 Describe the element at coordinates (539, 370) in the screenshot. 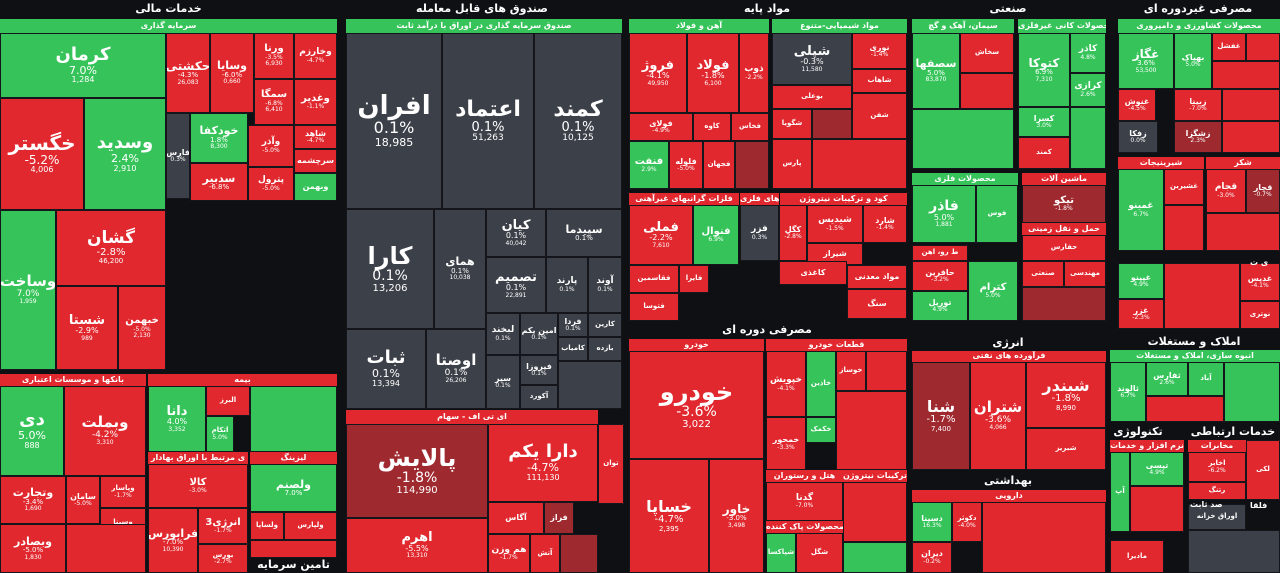

I see `stock-tile: فیروزا 0.1%` at that location.